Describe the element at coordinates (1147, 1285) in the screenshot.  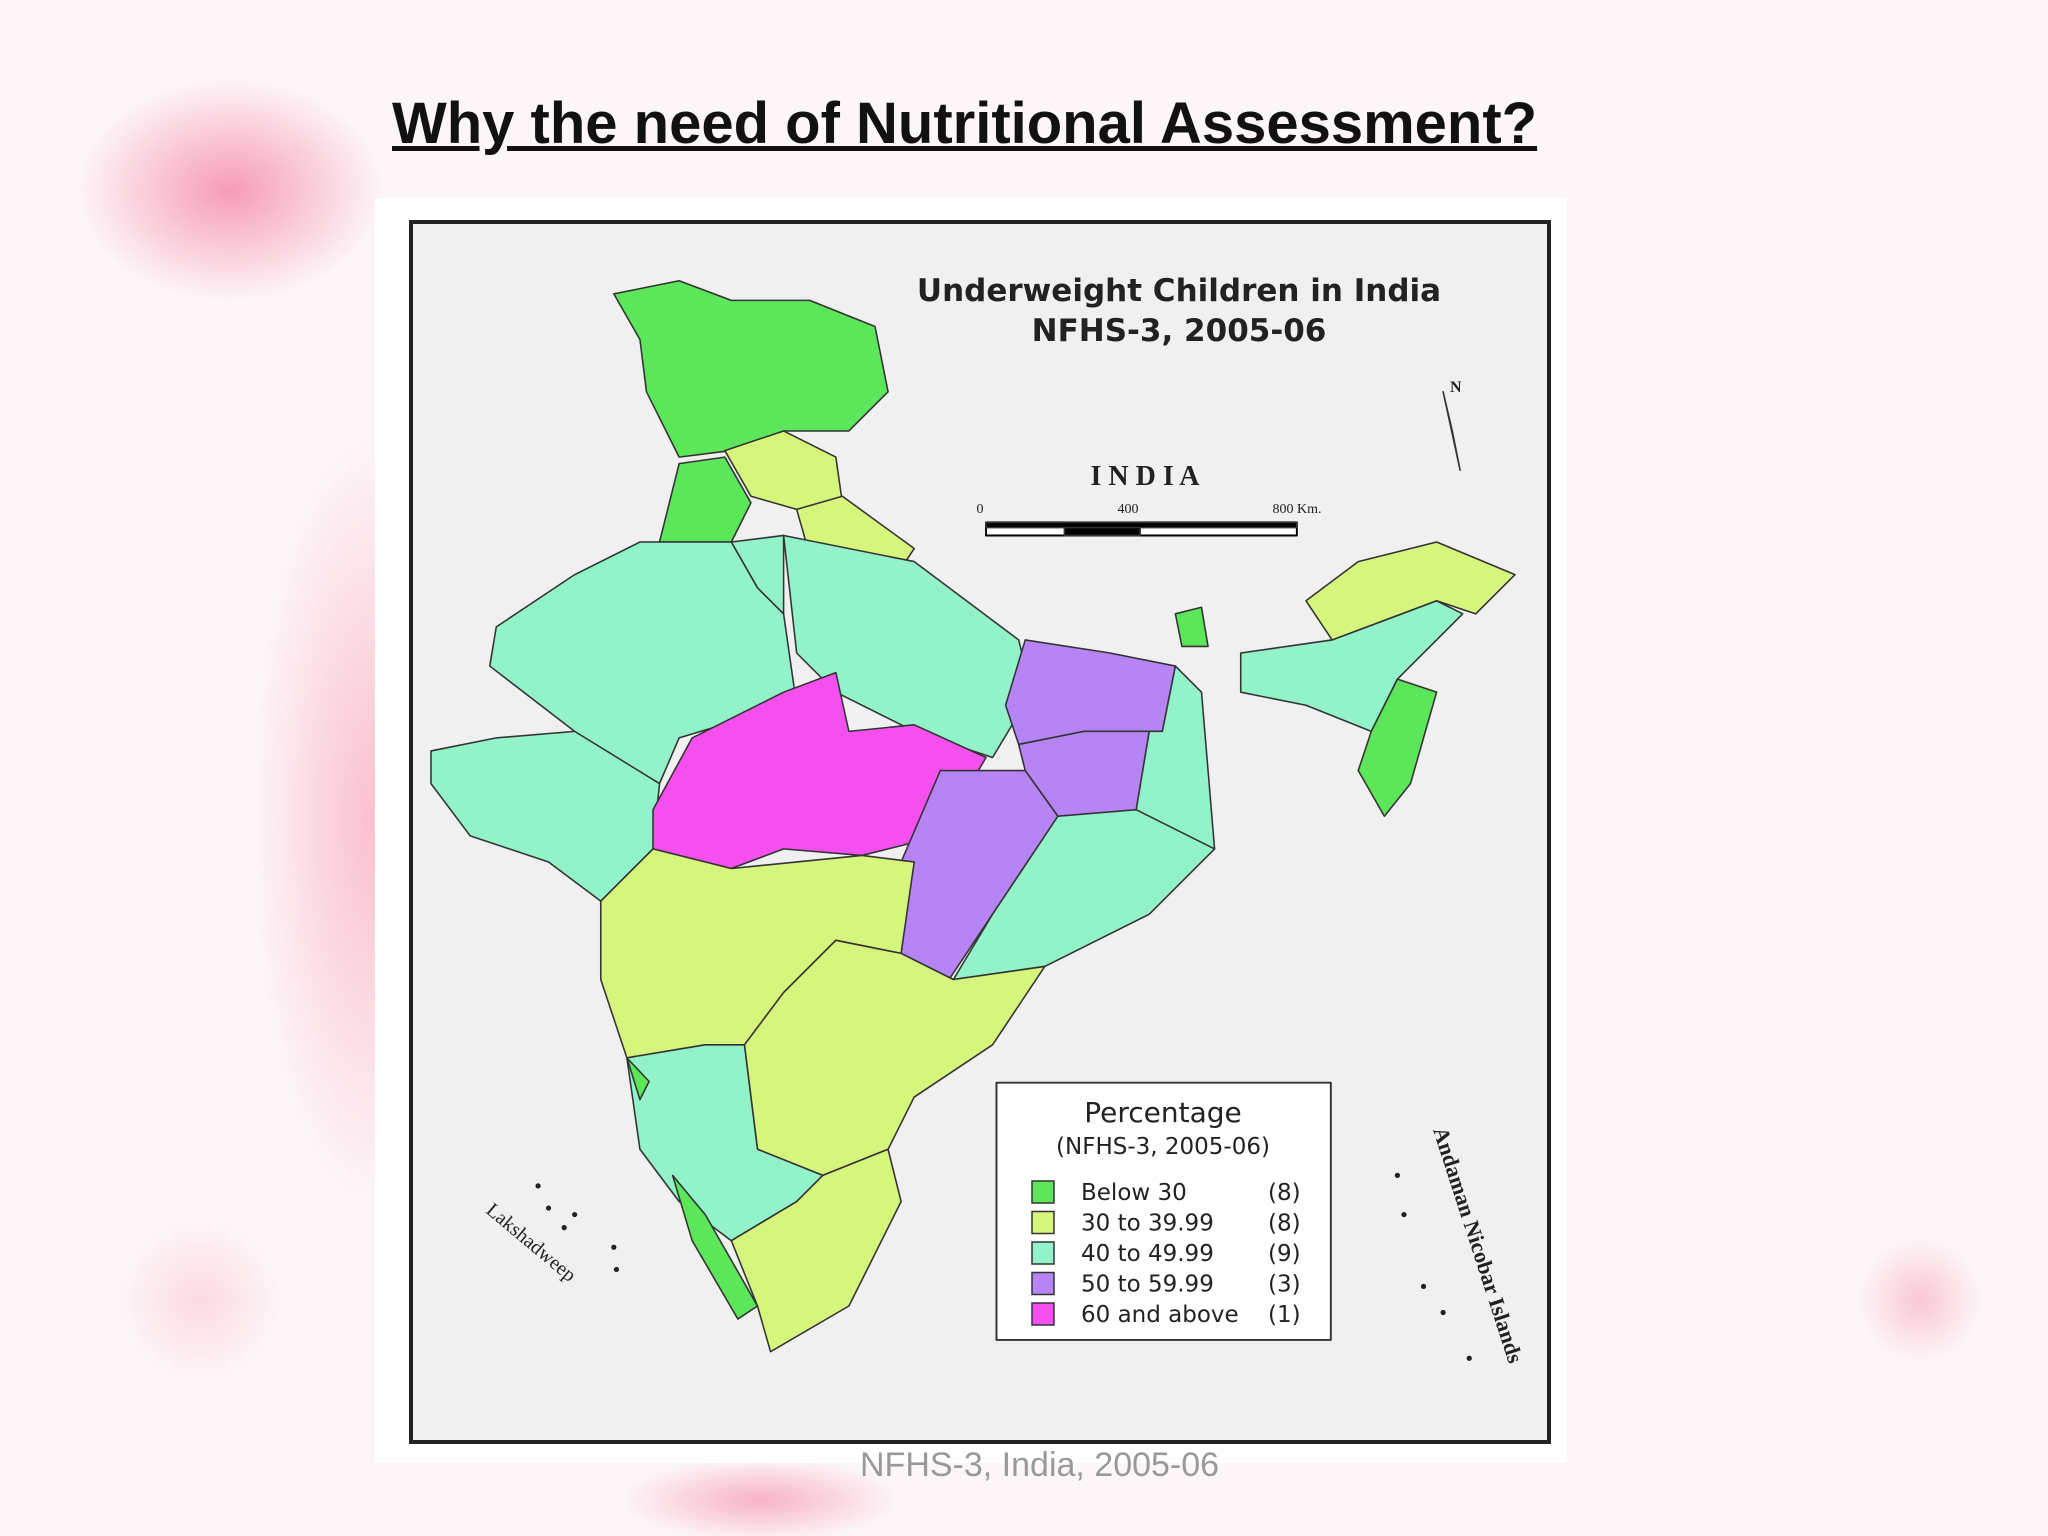
I see `legend-label: 50 to 59.99` at that location.